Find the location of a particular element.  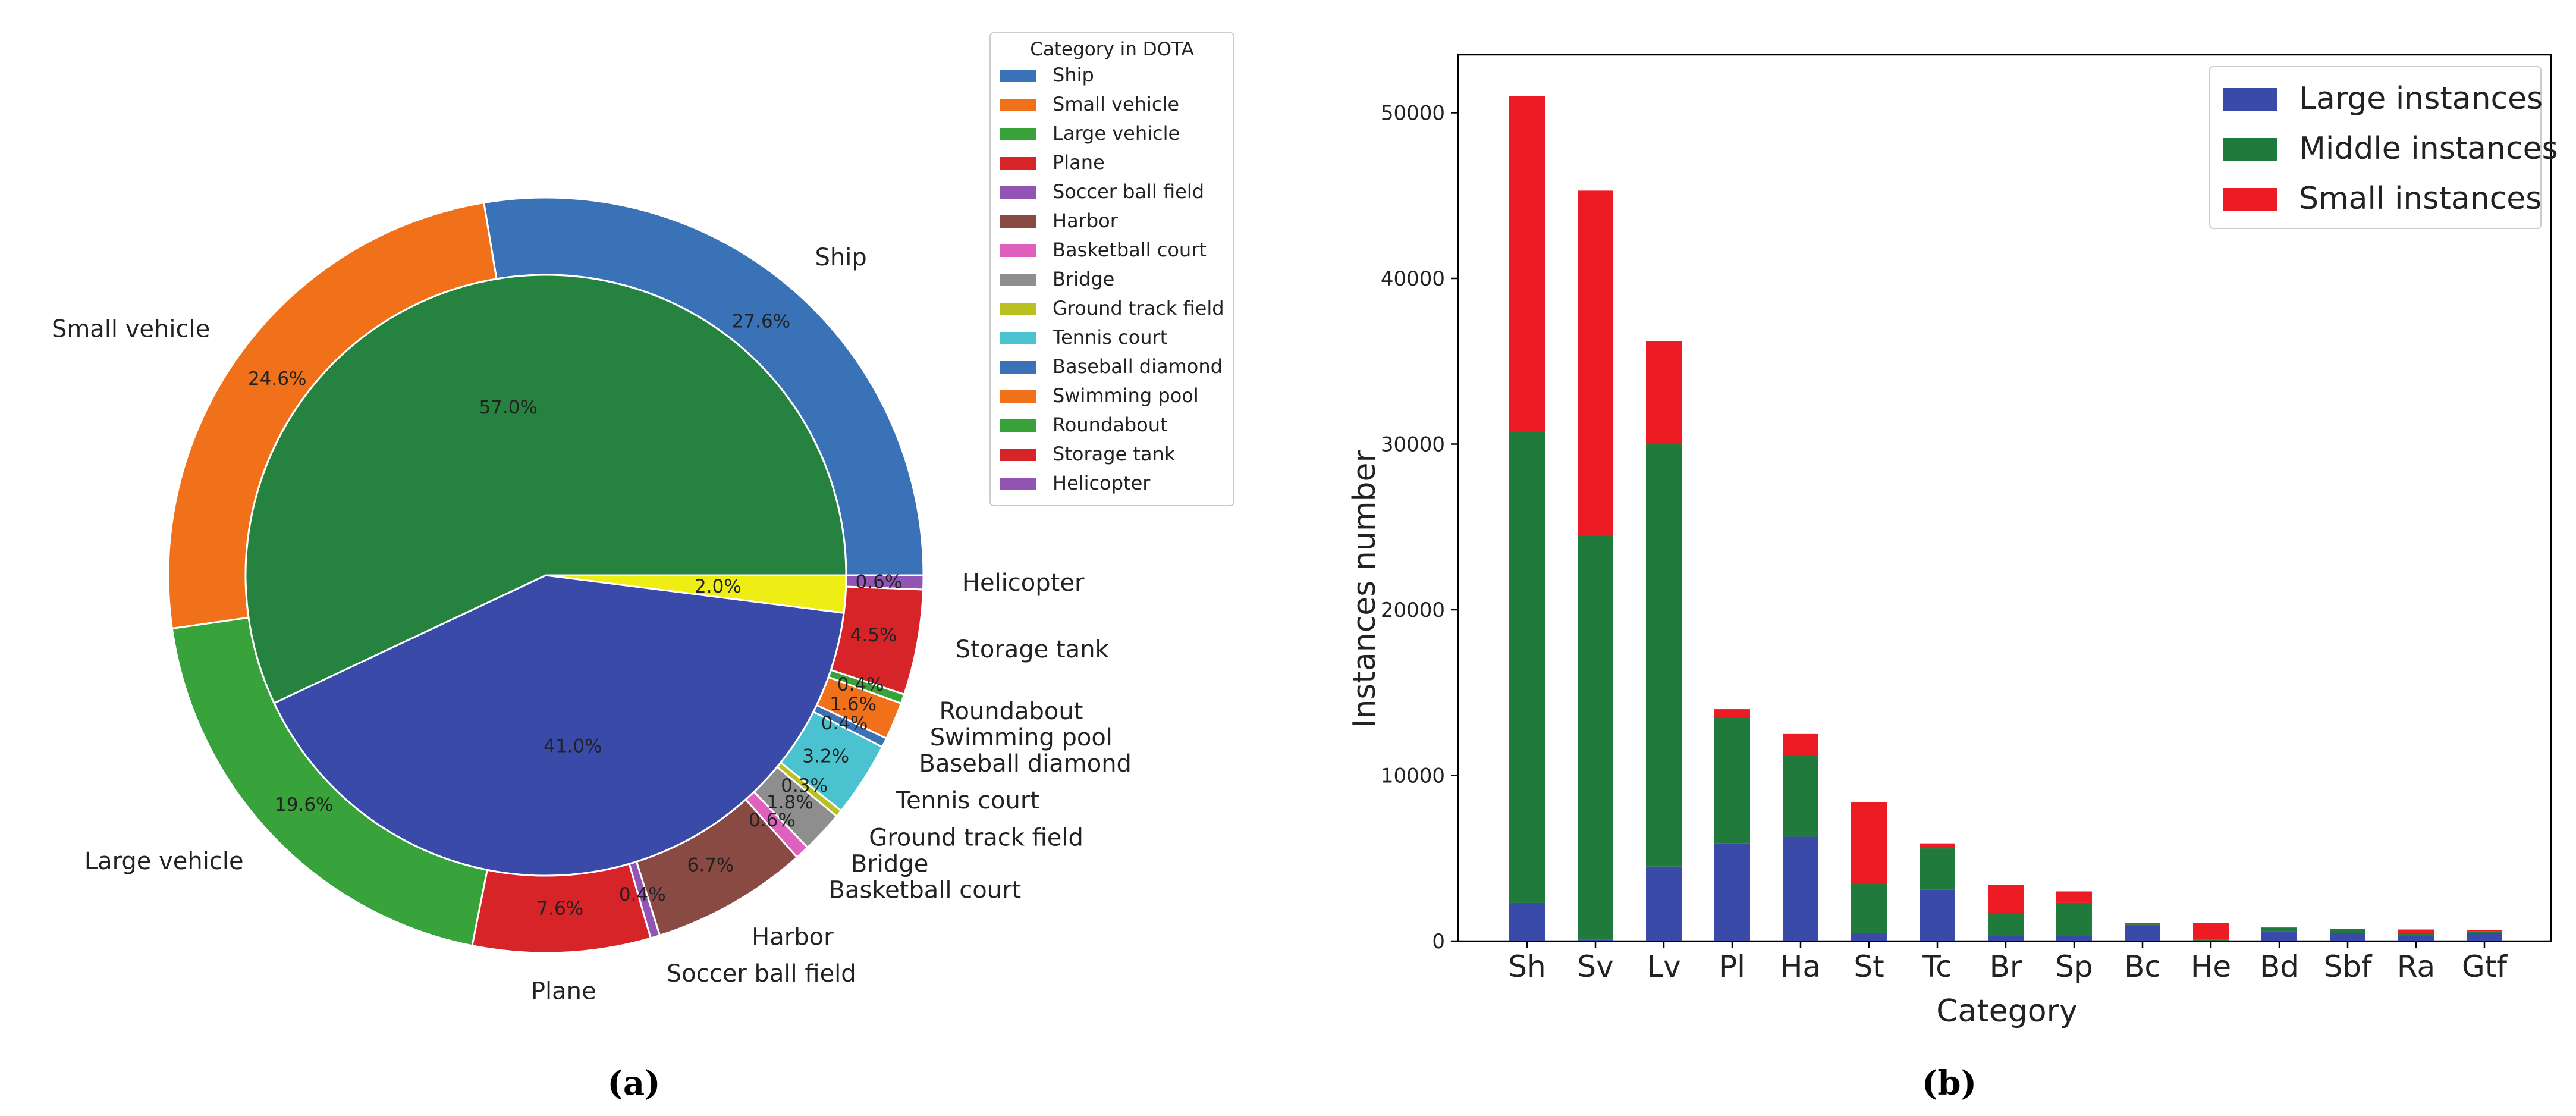

bar-sv-large-instances is located at coordinates (1595, 940).